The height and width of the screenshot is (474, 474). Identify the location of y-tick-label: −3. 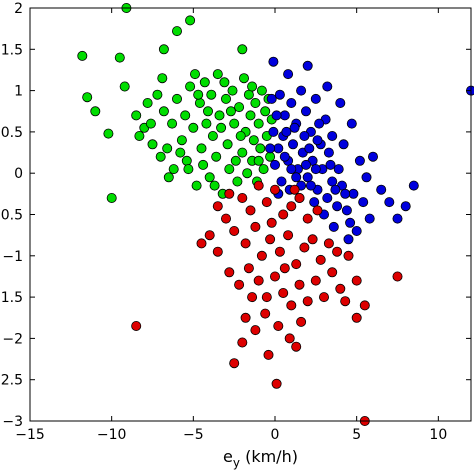
(12, 422).